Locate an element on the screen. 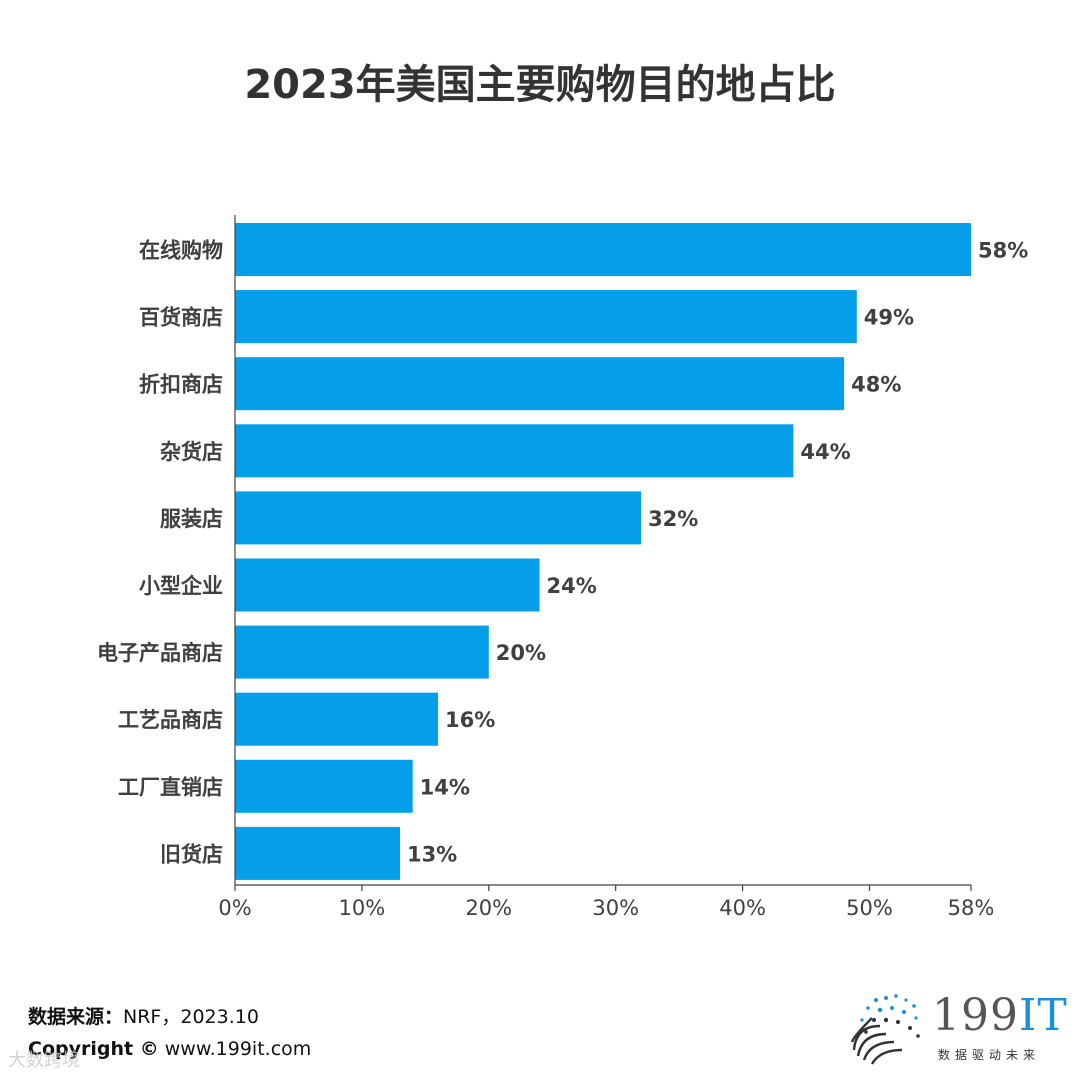 The height and width of the screenshot is (1080, 1080). category-label: 工厂直销店 is located at coordinates (170, 787).